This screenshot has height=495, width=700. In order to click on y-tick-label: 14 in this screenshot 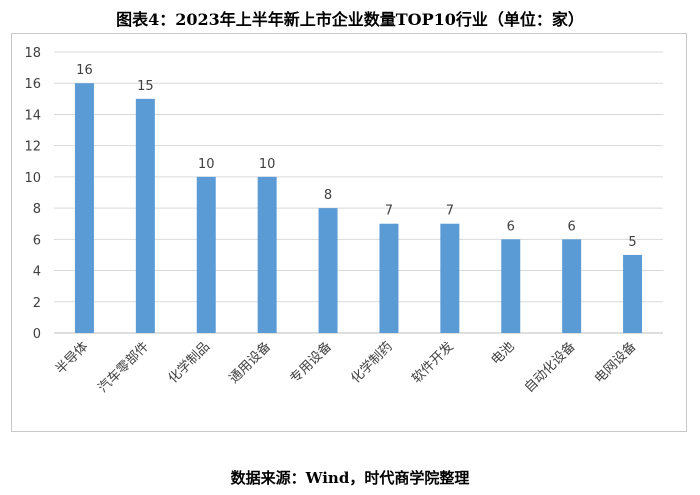, I will do `click(32, 115)`.